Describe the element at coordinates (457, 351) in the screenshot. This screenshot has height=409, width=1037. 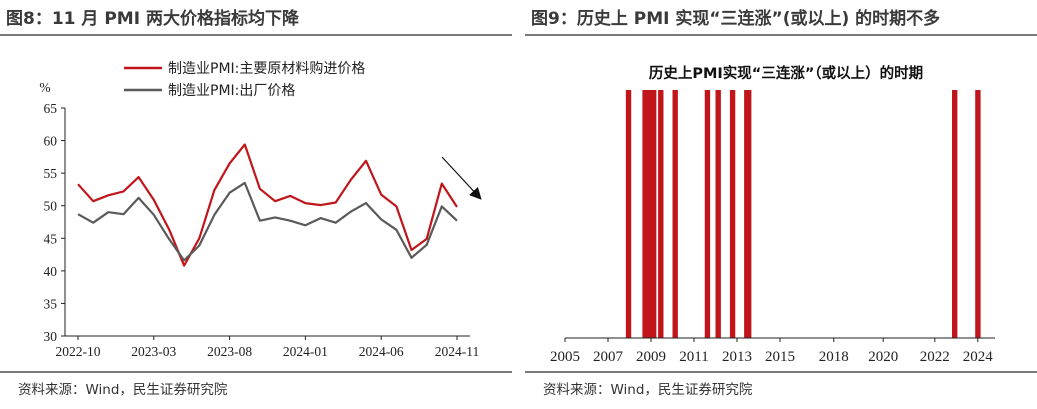
I see `x-tick-label: 2024-11` at that location.